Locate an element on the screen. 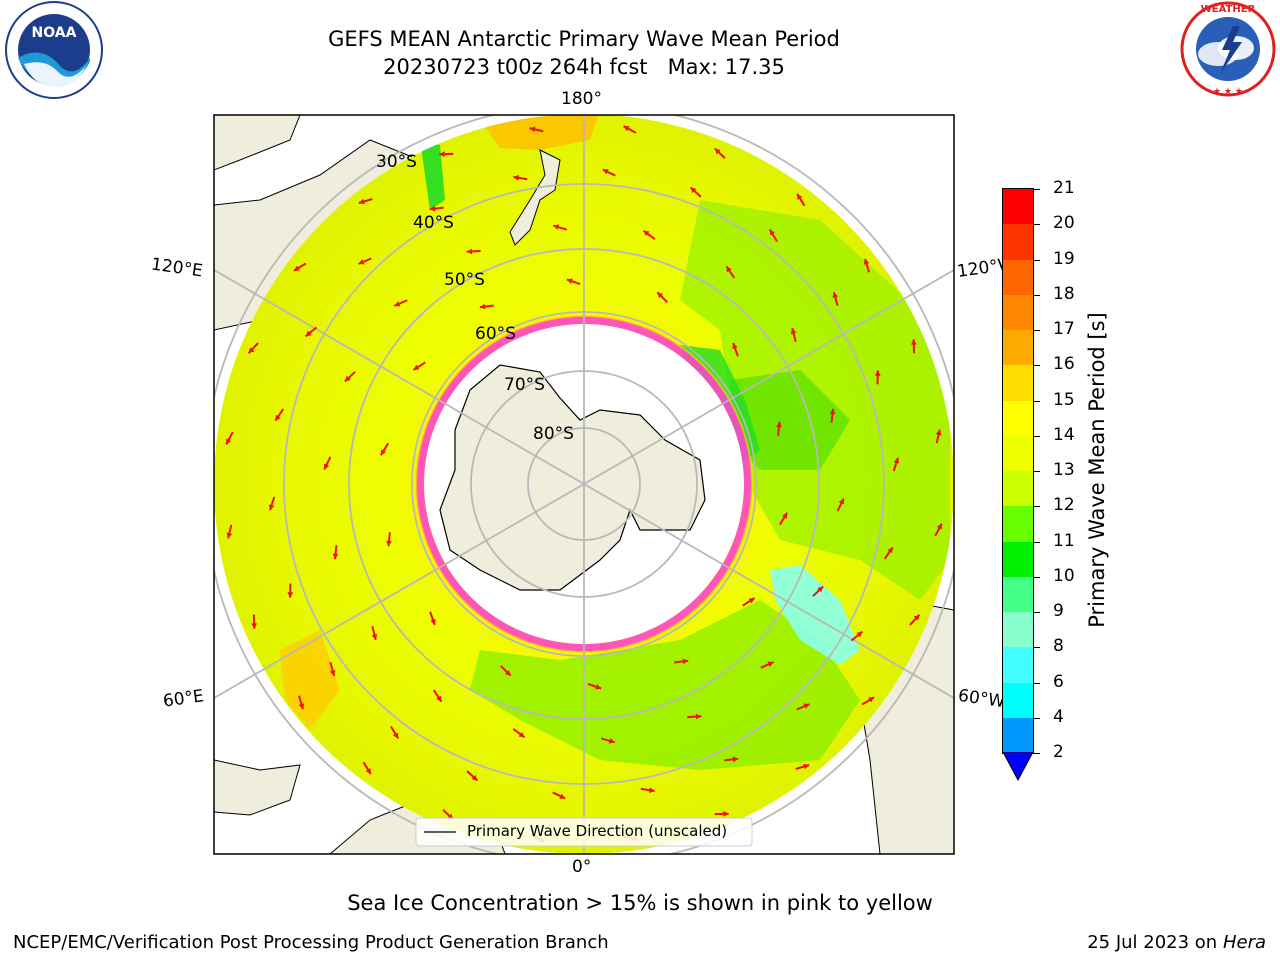 This screenshot has width=1280, height=960. nws-logo: WEATHER ★ ★ ★ is located at coordinates (1228, 49).